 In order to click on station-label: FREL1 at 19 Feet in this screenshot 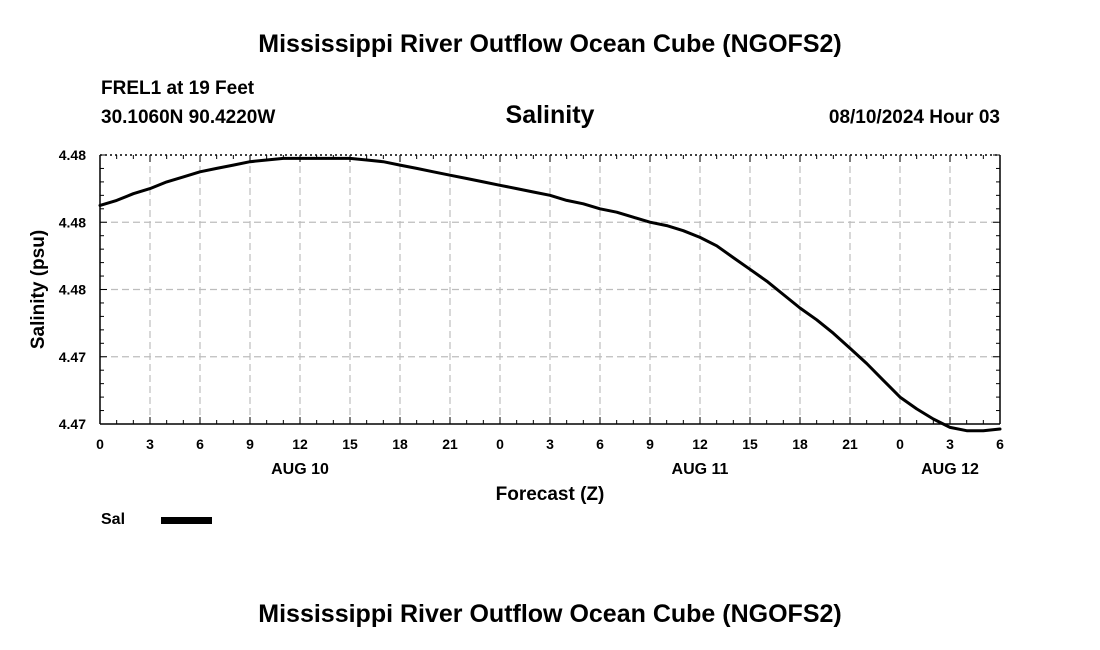, I will do `click(178, 88)`.